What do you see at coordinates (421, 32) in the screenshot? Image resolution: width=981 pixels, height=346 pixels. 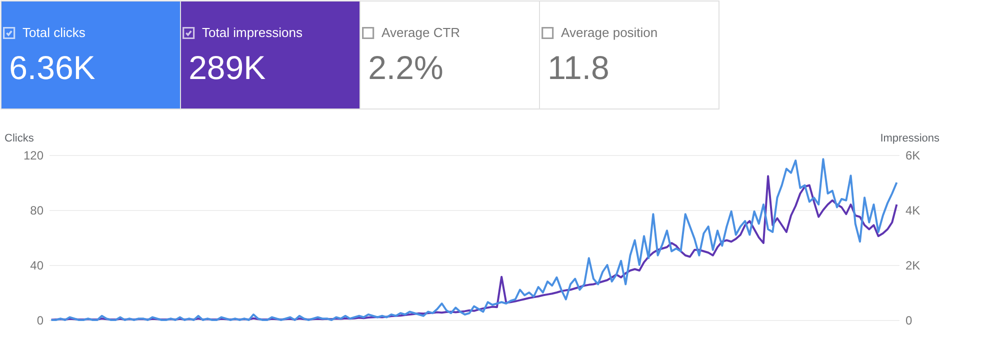 I see `category-label: Average CTR` at bounding box center [421, 32].